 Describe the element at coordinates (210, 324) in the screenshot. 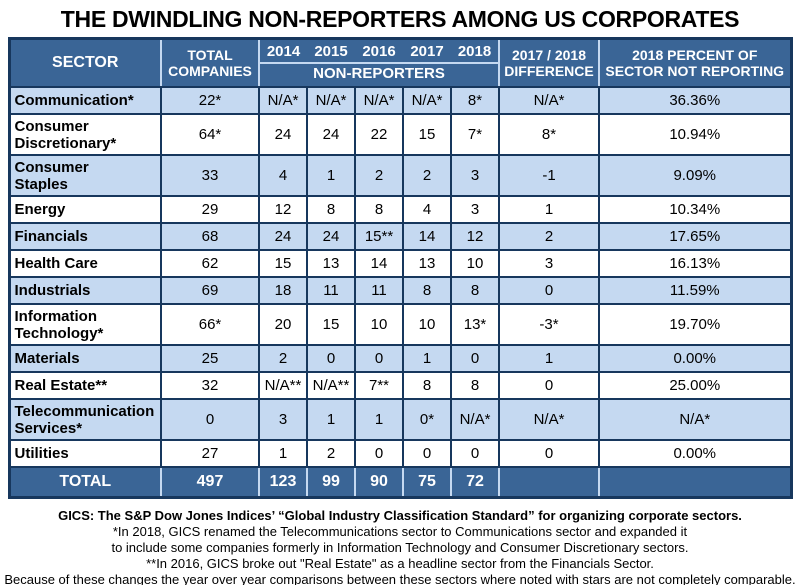

I see `cell-total-companies: 66*` at that location.